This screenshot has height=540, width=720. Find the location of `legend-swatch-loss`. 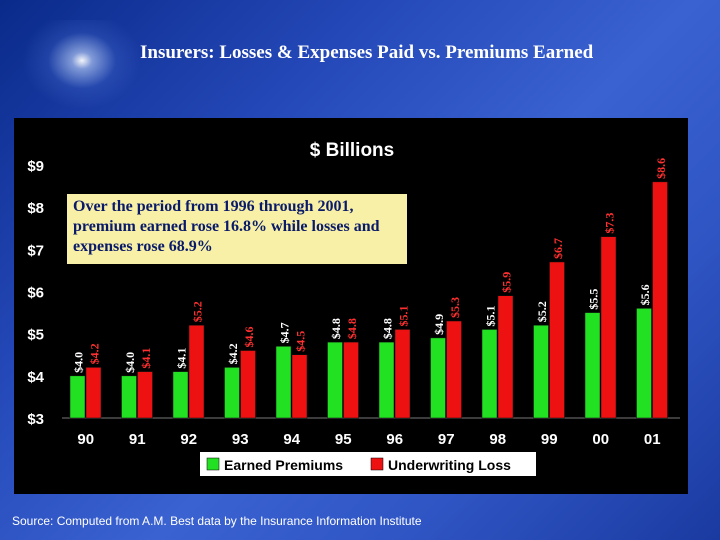

legend-swatch-loss is located at coordinates (377, 464).